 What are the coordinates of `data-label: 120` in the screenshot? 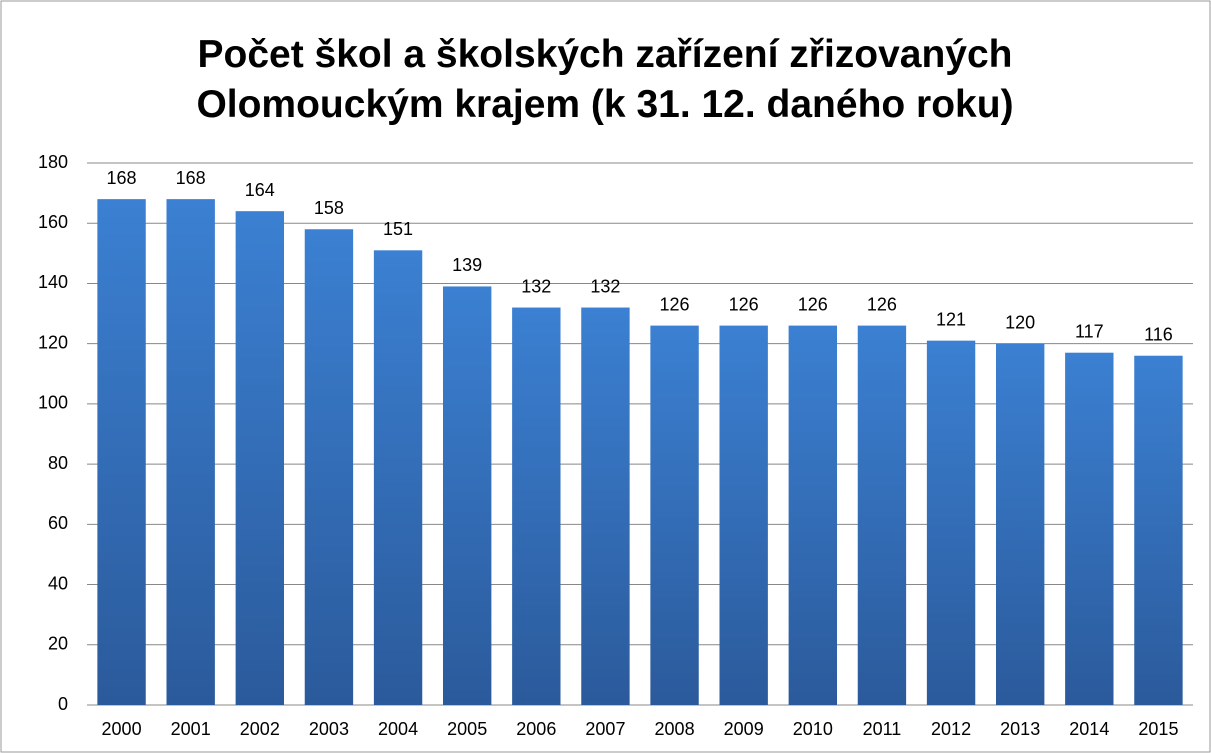 It's located at (1020, 322).